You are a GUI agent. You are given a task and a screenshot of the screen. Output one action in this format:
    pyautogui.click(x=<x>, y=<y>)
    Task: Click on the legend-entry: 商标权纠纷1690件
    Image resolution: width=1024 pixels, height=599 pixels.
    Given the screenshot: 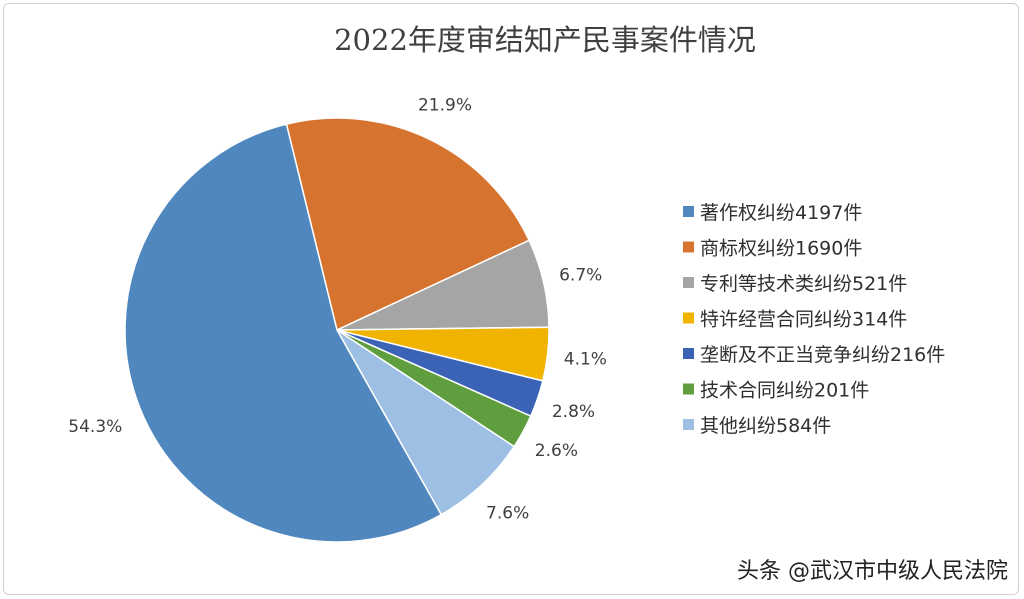 What is the action you would take?
    pyautogui.click(x=781, y=249)
    